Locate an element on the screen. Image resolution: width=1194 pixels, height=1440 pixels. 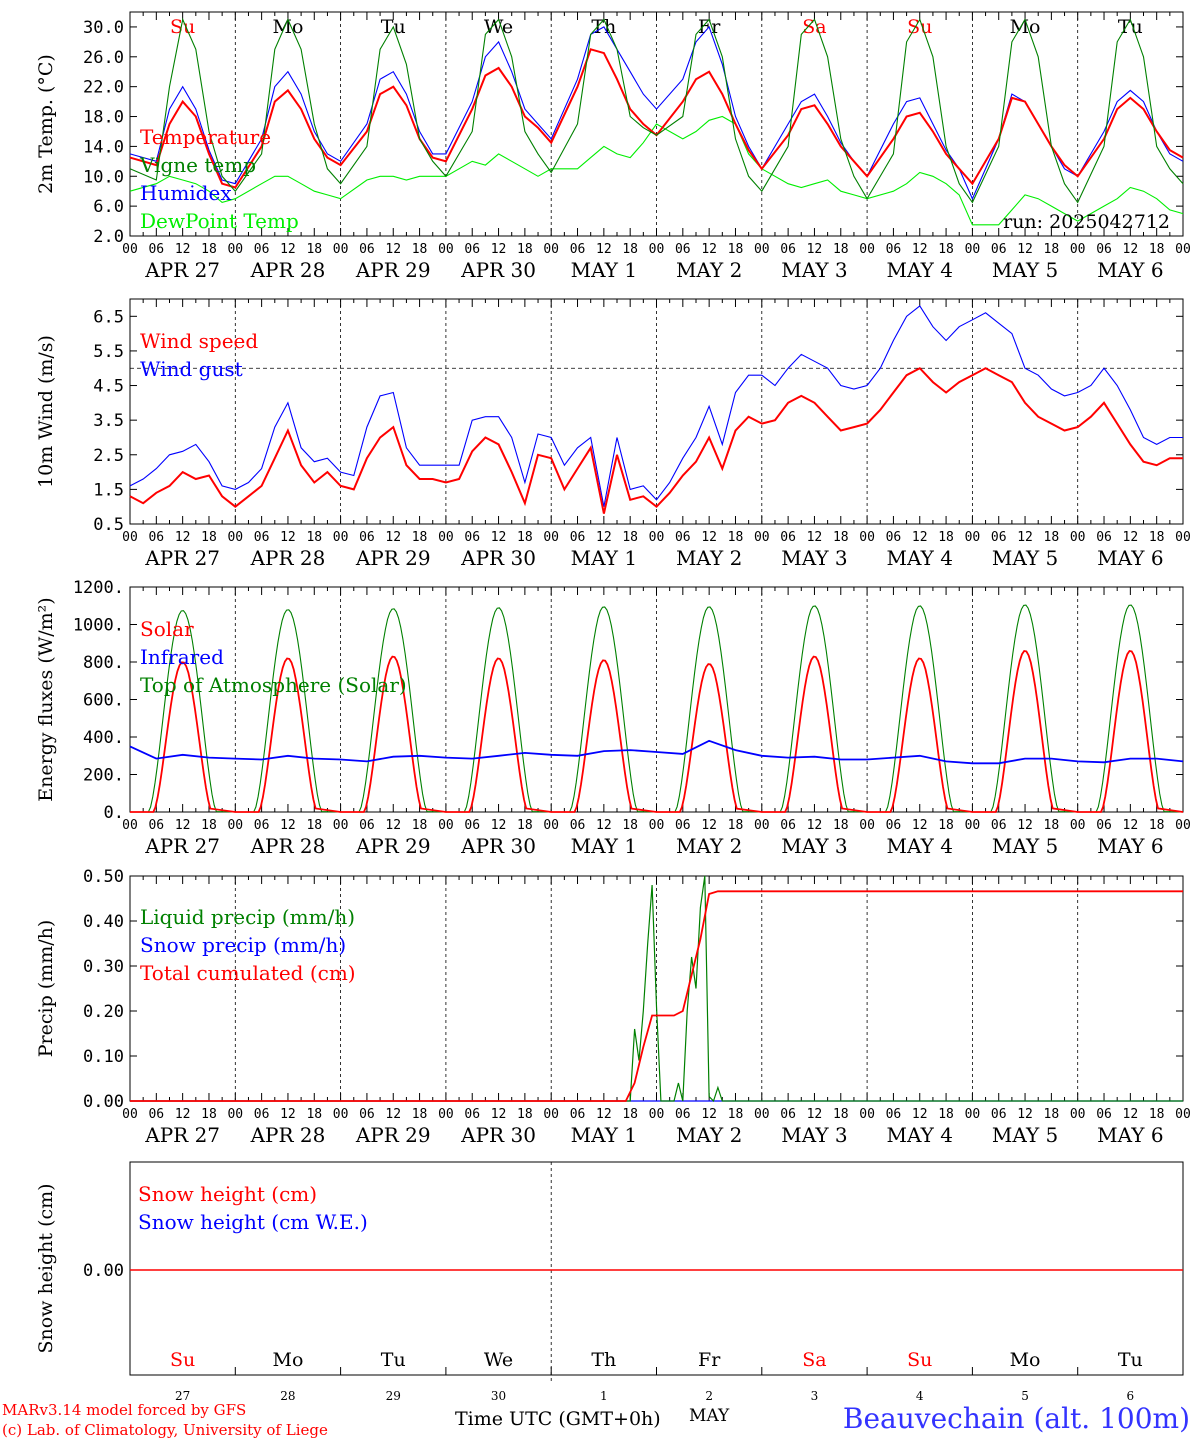
panel-3-date-label: MAY 5 is located at coordinates (1025, 1135).